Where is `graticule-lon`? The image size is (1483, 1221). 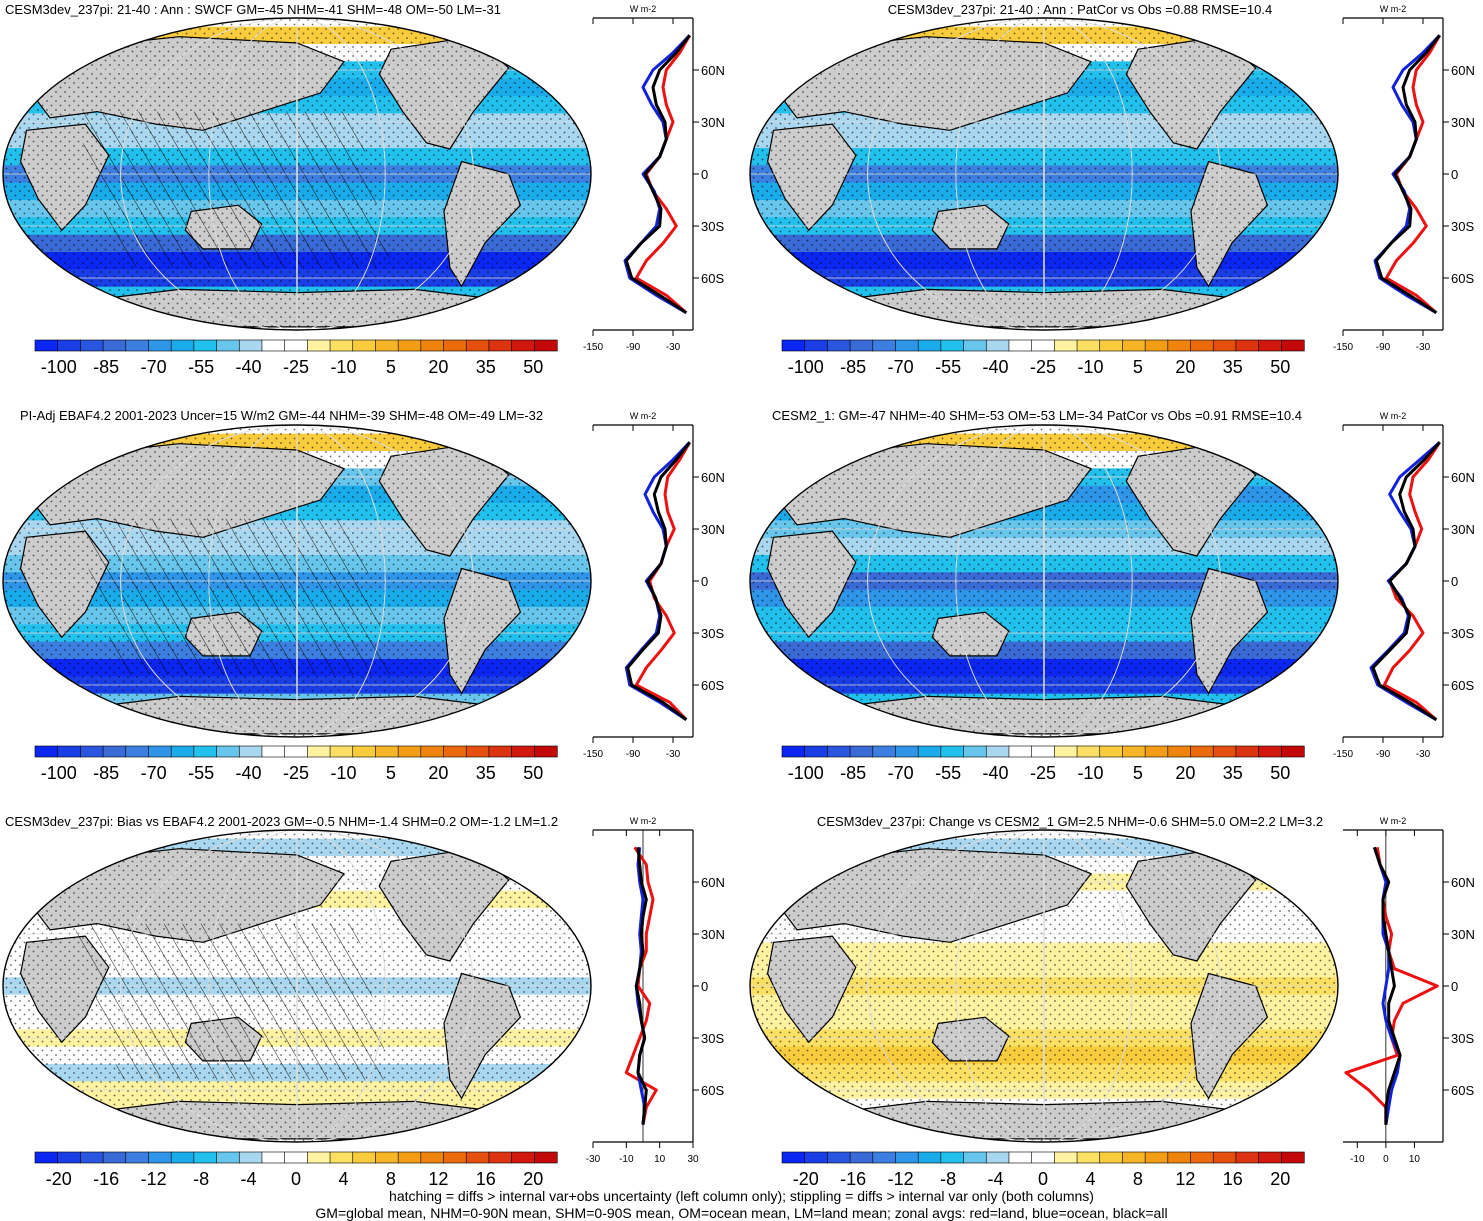
graticule-lon is located at coordinates (297, 986).